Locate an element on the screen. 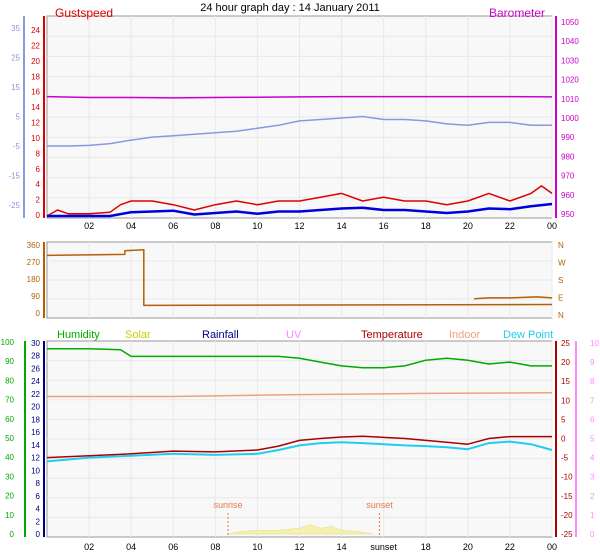  rain-tick-label: 24 is located at coordinates (35, 381).